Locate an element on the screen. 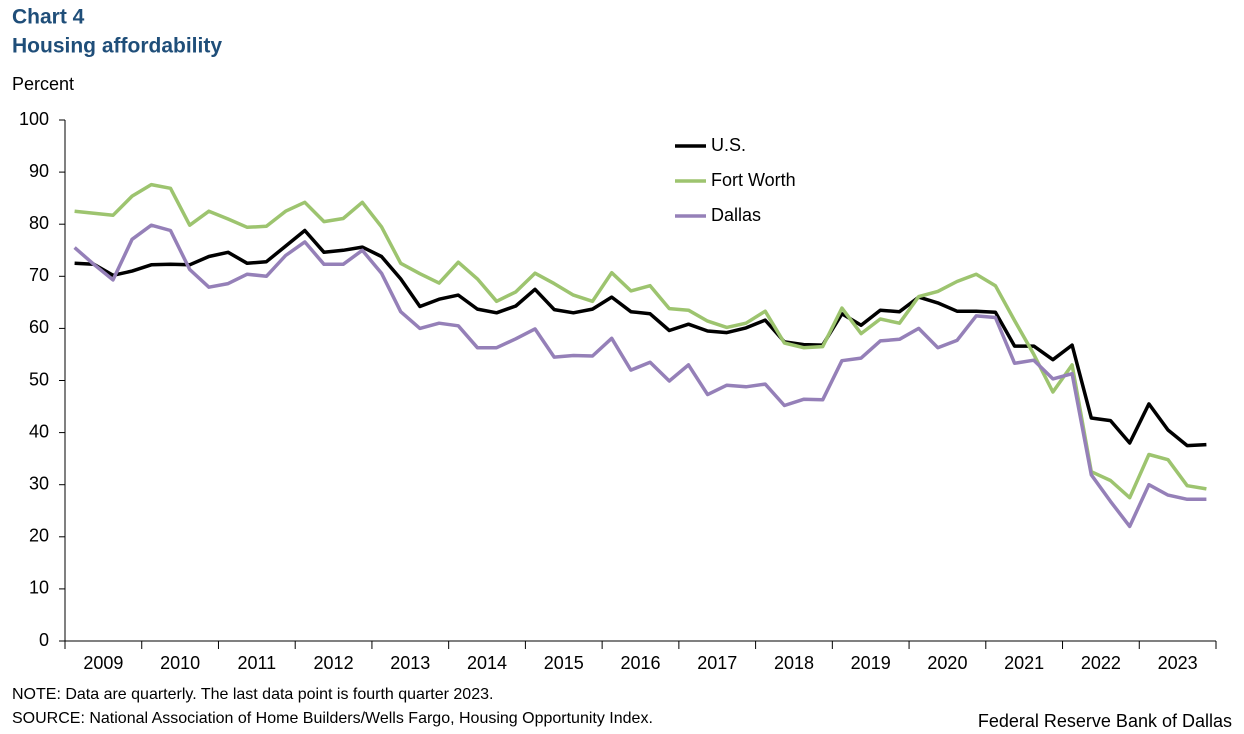  chart-title: Chart 4 is located at coordinates (48, 17).